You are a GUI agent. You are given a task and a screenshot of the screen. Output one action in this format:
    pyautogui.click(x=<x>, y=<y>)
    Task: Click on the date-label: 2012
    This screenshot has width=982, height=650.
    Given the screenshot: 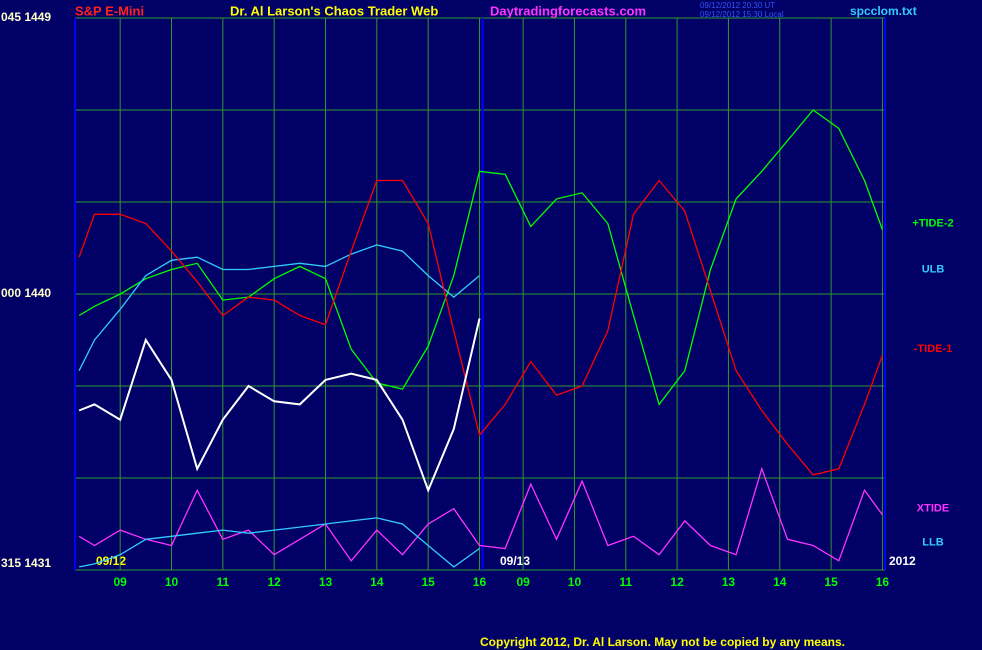 What is the action you would take?
    pyautogui.click(x=902, y=561)
    